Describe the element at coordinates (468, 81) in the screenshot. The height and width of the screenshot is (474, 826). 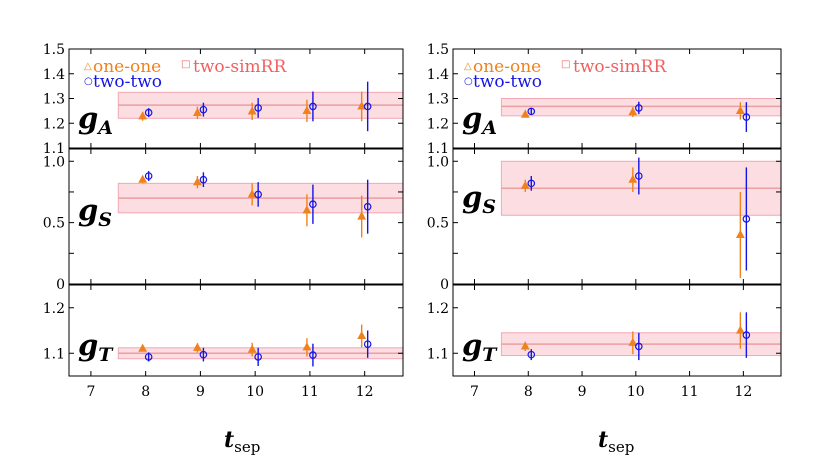
I see `legend-marker-two-two: ○` at that location.